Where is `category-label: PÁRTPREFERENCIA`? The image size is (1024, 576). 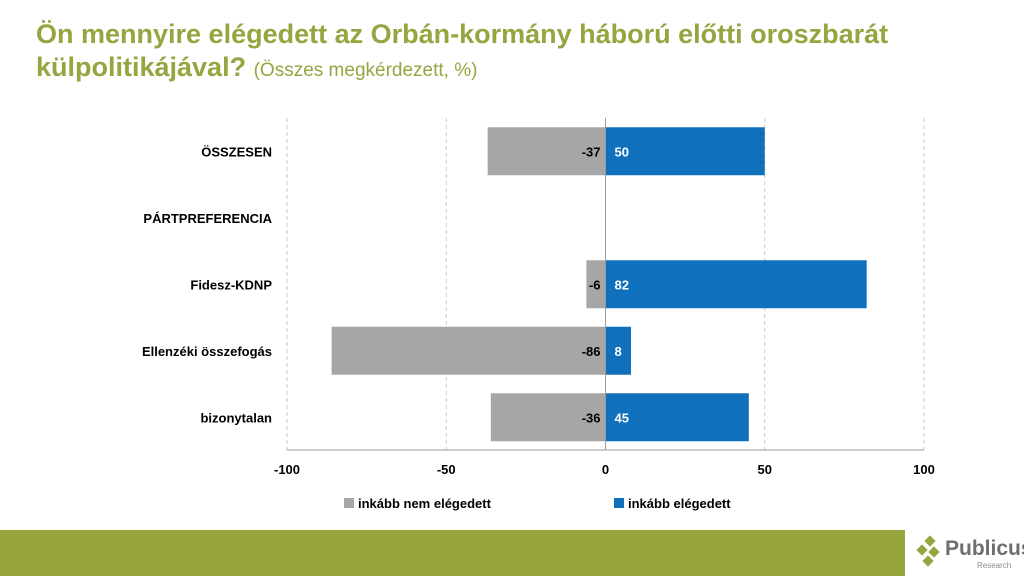 category-label: PÁRTPREFERENCIA is located at coordinates (207, 218).